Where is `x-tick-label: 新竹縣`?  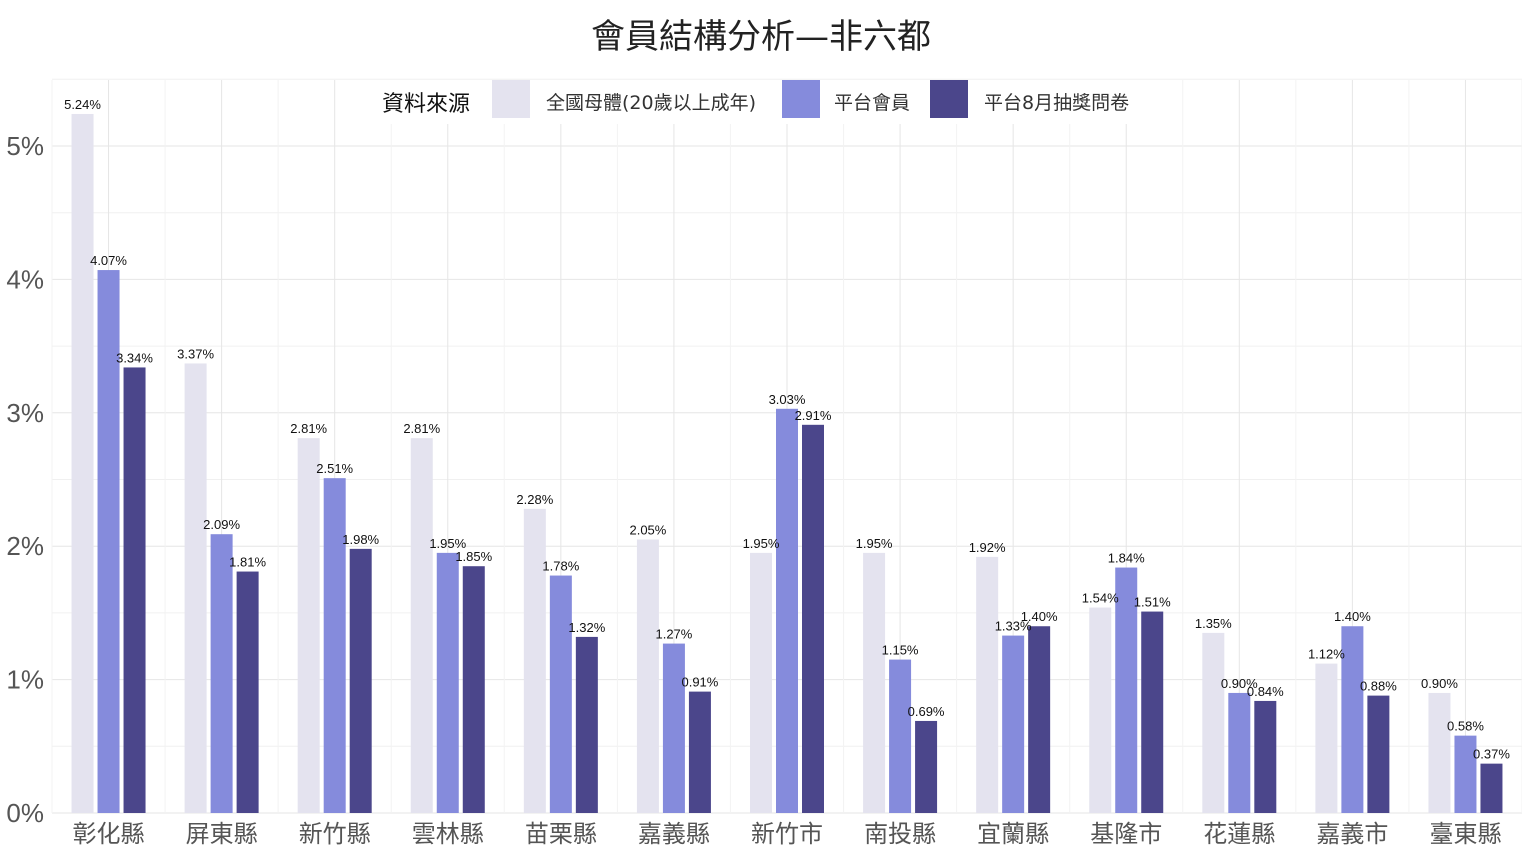 x-tick-label: 新竹縣 is located at coordinates (335, 834).